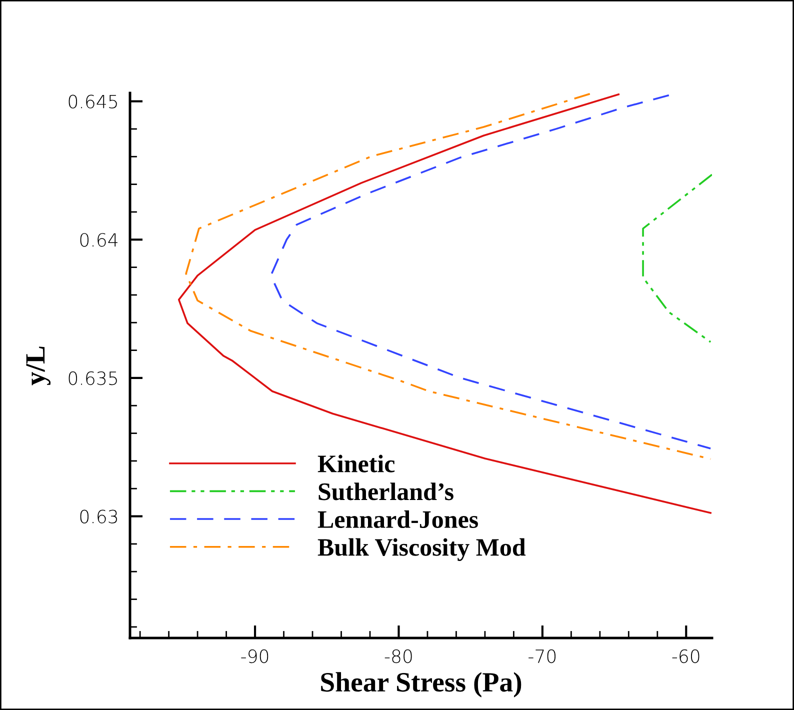  What do you see at coordinates (92, 378) in the screenshot?
I see `y-tick-label: 0.635` at bounding box center [92, 378].